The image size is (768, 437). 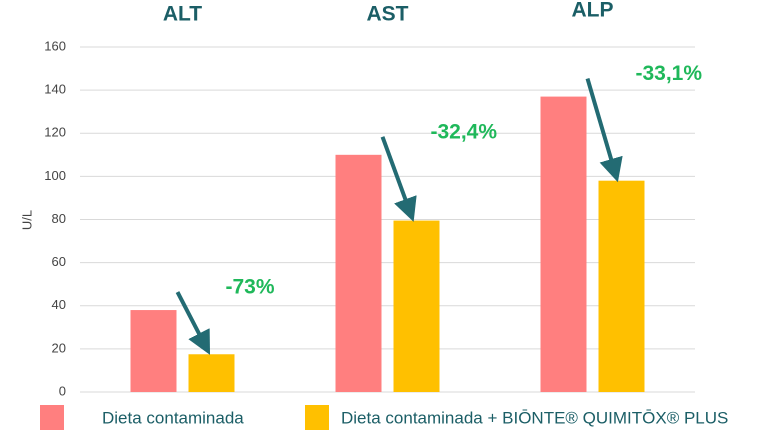 I want to click on legend-label: Dieta contaminada, so click(x=173, y=417).